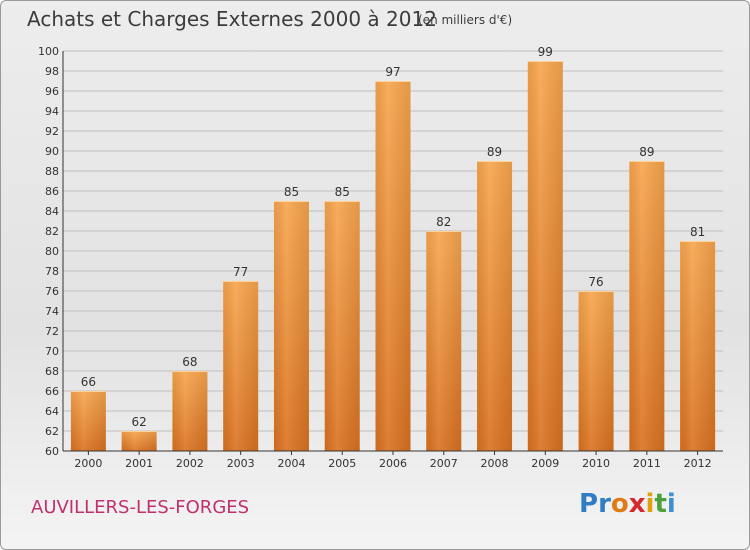 The width and height of the screenshot is (750, 550). I want to click on y-tick-label: 84, so click(52, 211).